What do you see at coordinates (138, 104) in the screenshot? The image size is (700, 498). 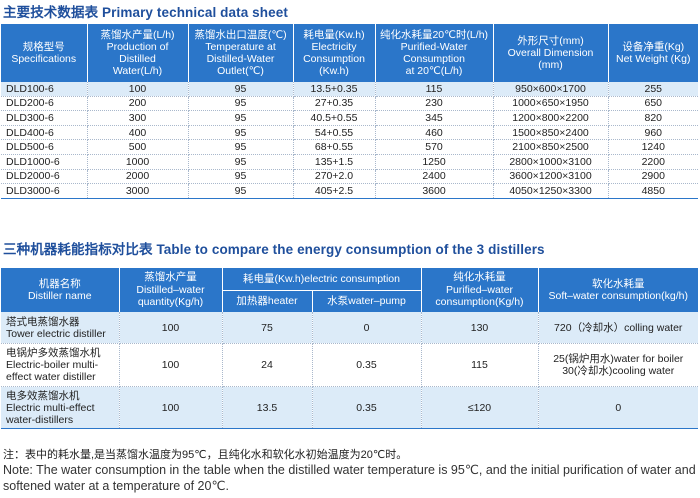 I see `table-cell: 200` at bounding box center [138, 104].